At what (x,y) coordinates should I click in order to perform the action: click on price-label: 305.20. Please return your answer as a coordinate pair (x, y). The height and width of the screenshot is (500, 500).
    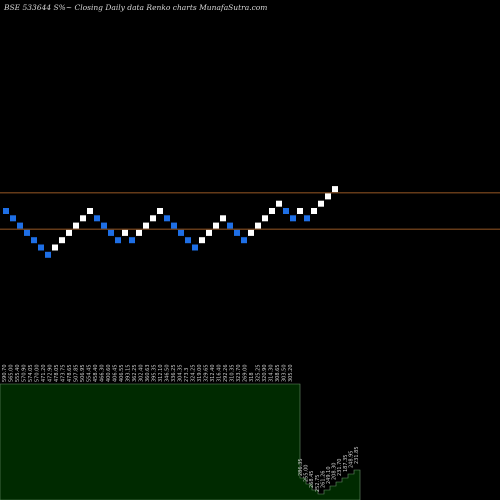
    Looking at the image, I should click on (291, 374).